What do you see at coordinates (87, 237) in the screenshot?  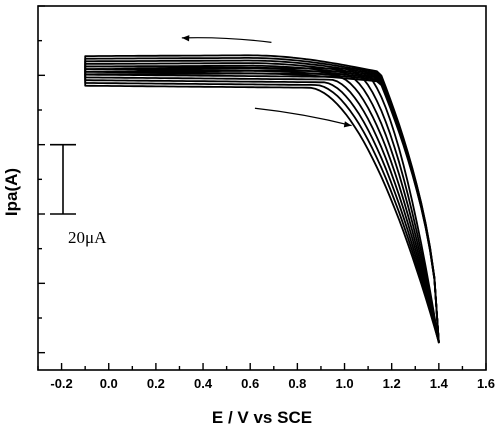 I see `scale-bar-label: 20μA` at bounding box center [87, 237].